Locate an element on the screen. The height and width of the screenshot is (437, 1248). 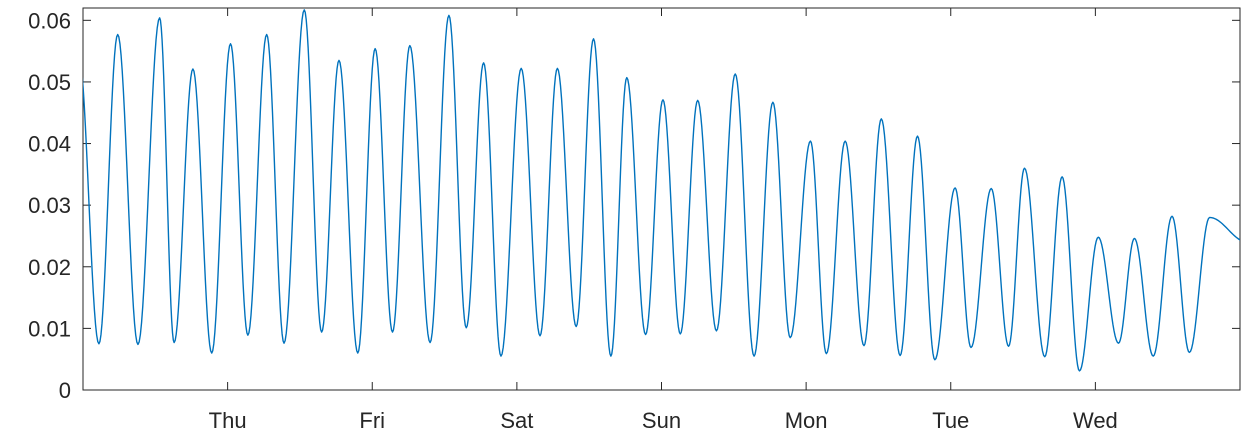
x-tick-label: Mon is located at coordinates (806, 420).